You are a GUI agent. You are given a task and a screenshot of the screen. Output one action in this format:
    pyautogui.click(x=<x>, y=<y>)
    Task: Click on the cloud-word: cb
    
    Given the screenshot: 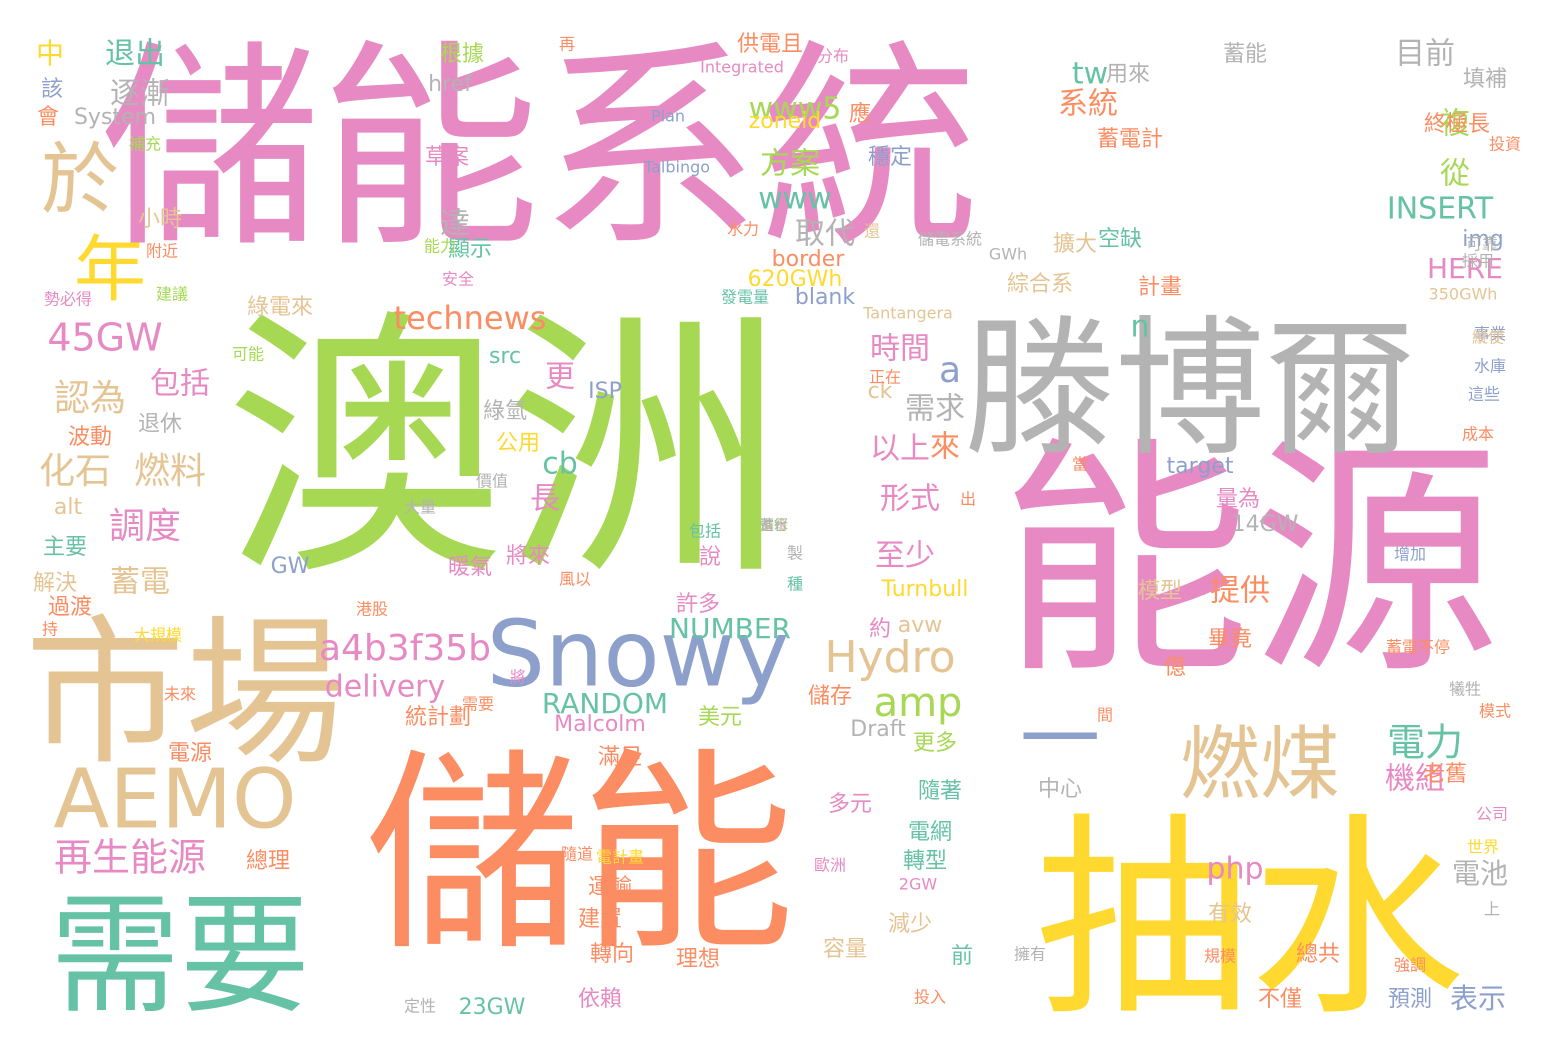 What is the action you would take?
    pyautogui.click(x=560, y=464)
    